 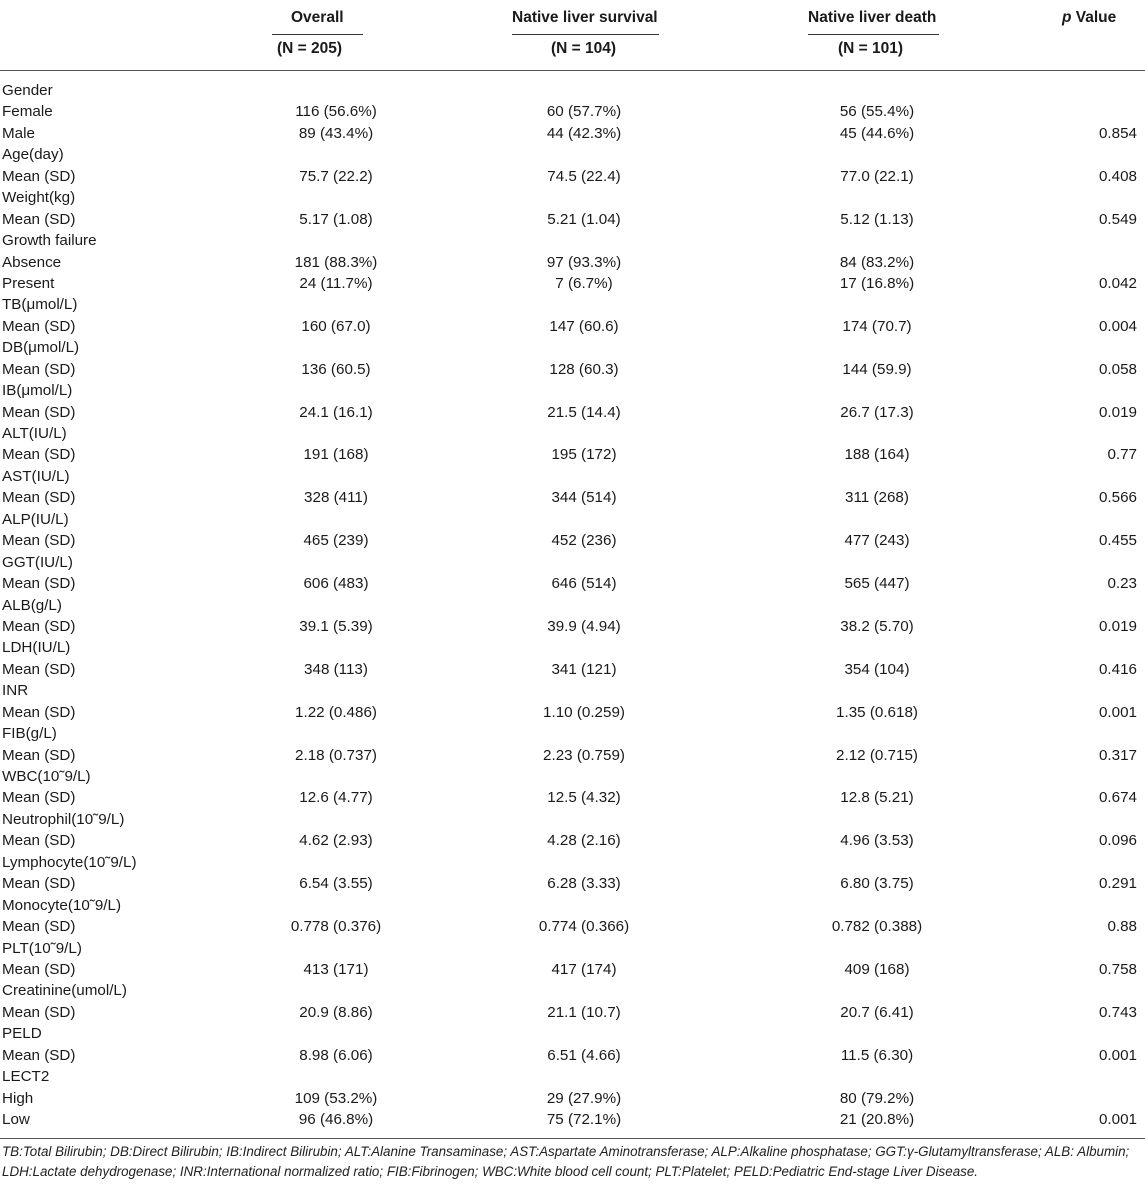 What do you see at coordinates (1117, 841) in the screenshot?
I see `cell-p-value: 0.096` at bounding box center [1117, 841].